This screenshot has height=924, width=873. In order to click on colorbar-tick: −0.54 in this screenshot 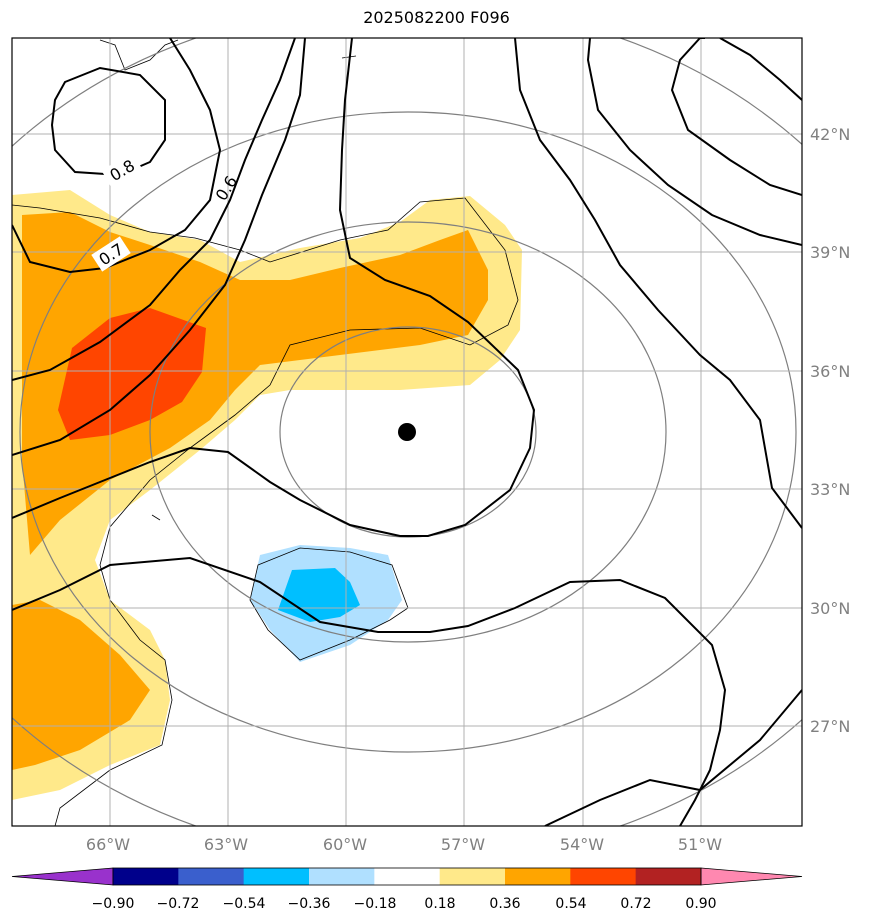, I will do `click(244, 904)`.